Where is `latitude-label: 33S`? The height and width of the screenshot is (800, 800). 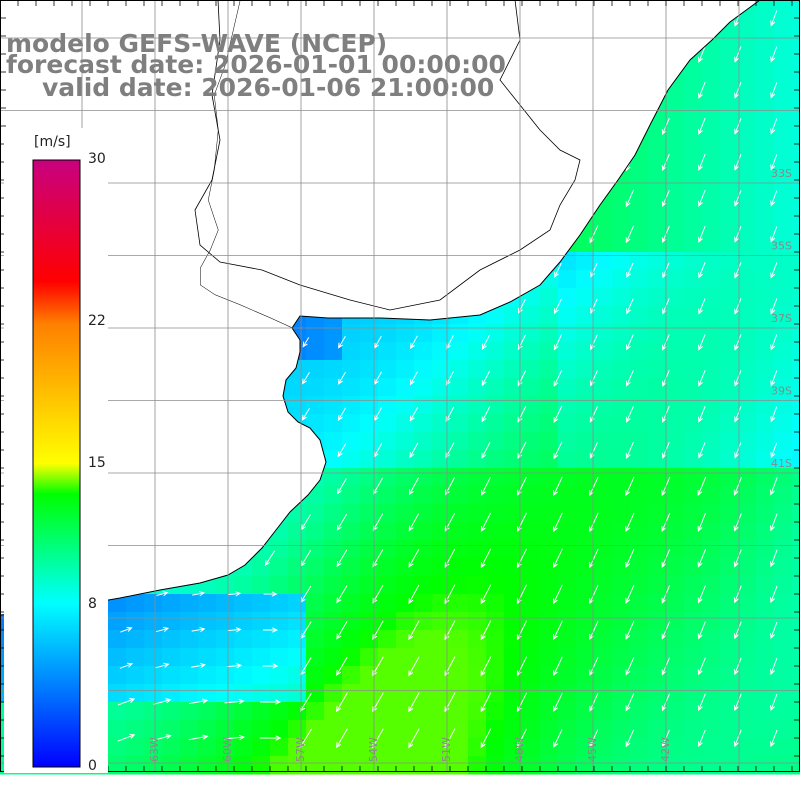
latitude-label: 33S is located at coordinates (781, 173).